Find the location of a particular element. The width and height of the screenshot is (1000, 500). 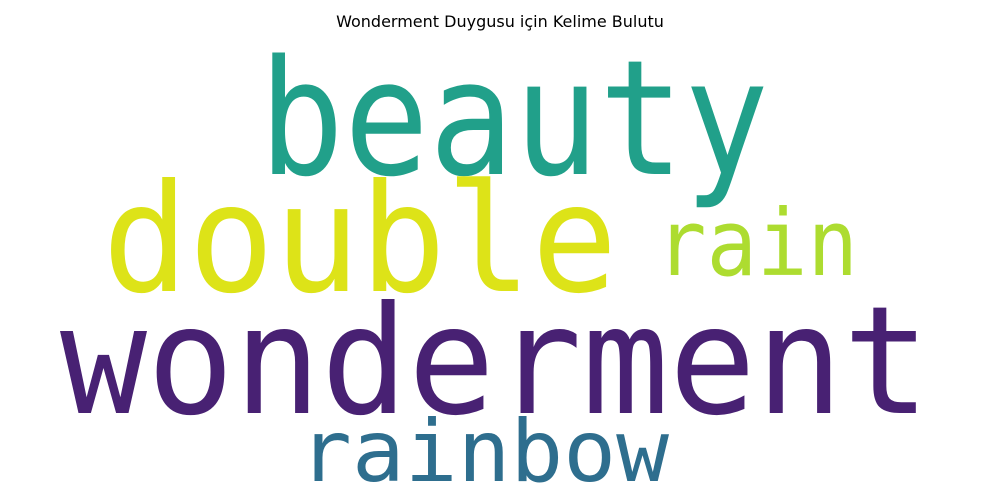

word-rainbow: rainbow is located at coordinates (484, 451).